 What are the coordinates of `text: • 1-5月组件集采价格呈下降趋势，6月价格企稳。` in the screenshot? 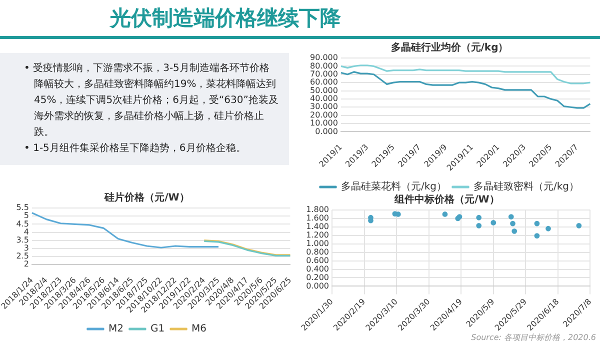 It's located at (135, 149).